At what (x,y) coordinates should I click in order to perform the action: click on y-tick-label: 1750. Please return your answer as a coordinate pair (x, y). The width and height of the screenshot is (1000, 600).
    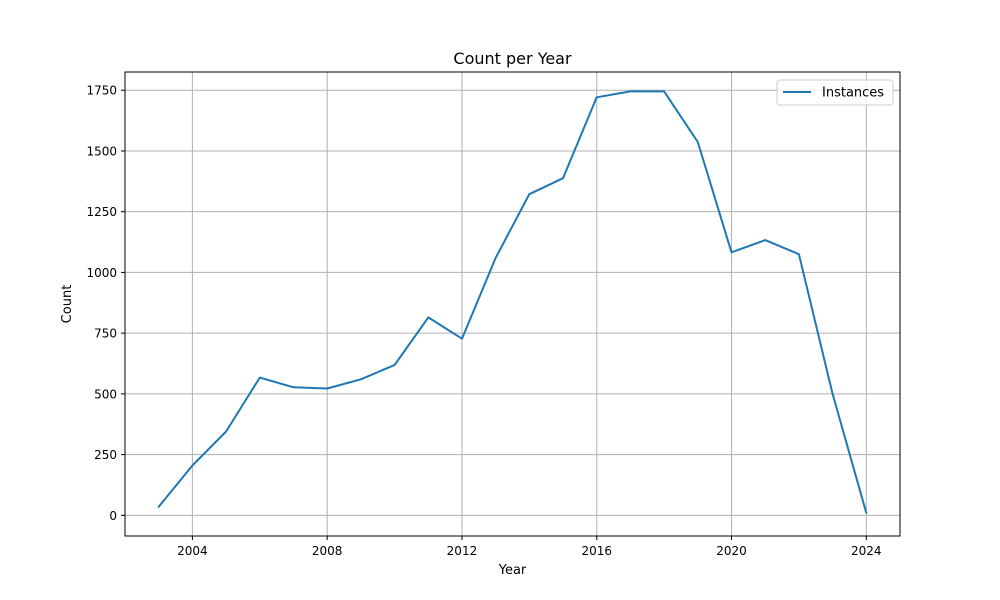
    Looking at the image, I should click on (101, 91).